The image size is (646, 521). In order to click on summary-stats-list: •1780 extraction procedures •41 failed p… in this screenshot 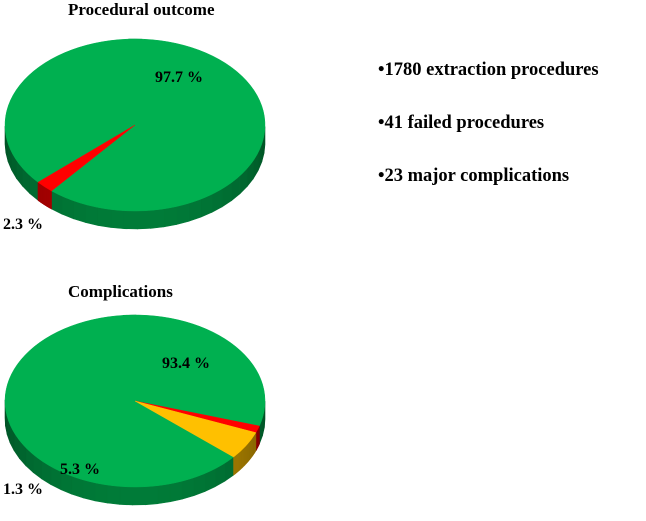, I will do `click(488, 139)`.